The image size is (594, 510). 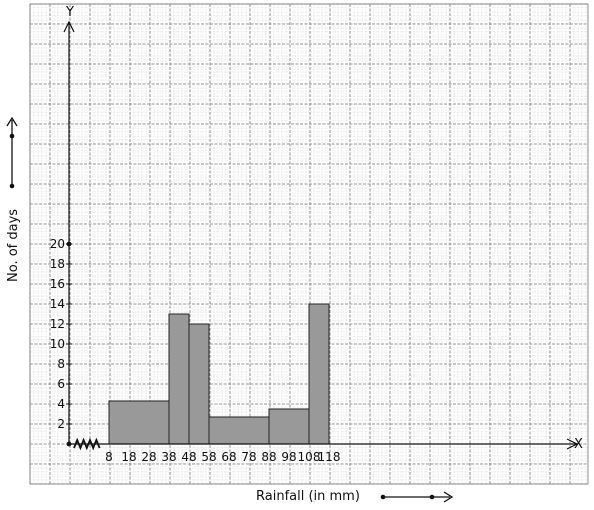 What do you see at coordinates (57, 344) in the screenshot?
I see `y-tick-label: 10` at bounding box center [57, 344].